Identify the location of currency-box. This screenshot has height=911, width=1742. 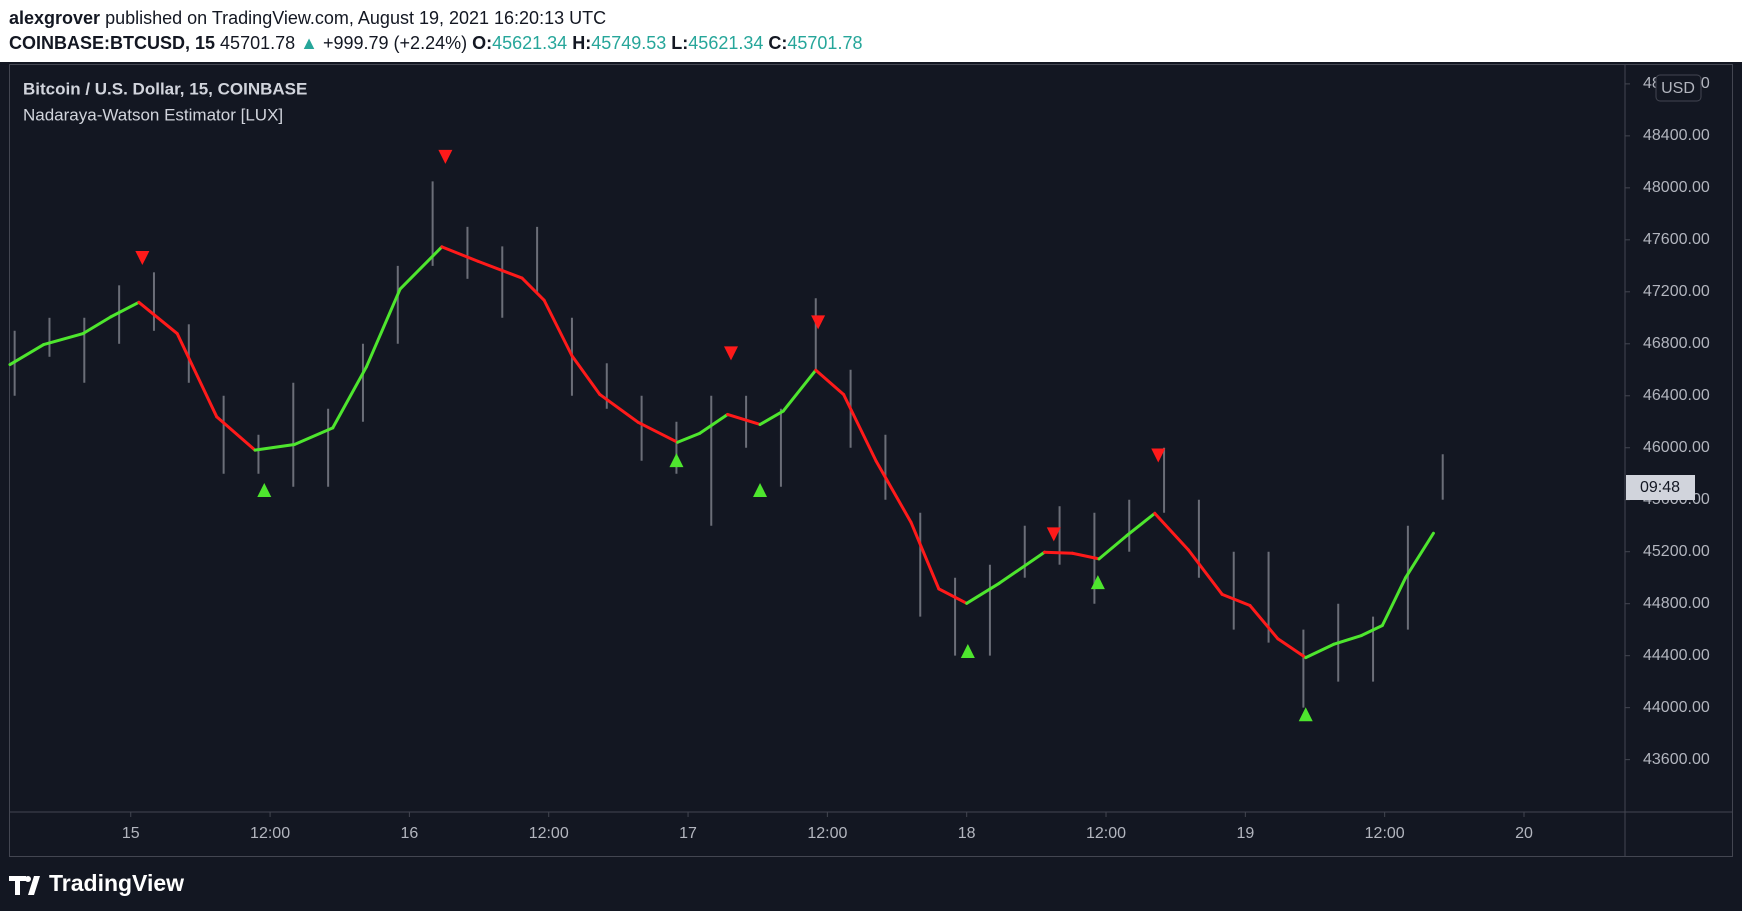
(1678, 88).